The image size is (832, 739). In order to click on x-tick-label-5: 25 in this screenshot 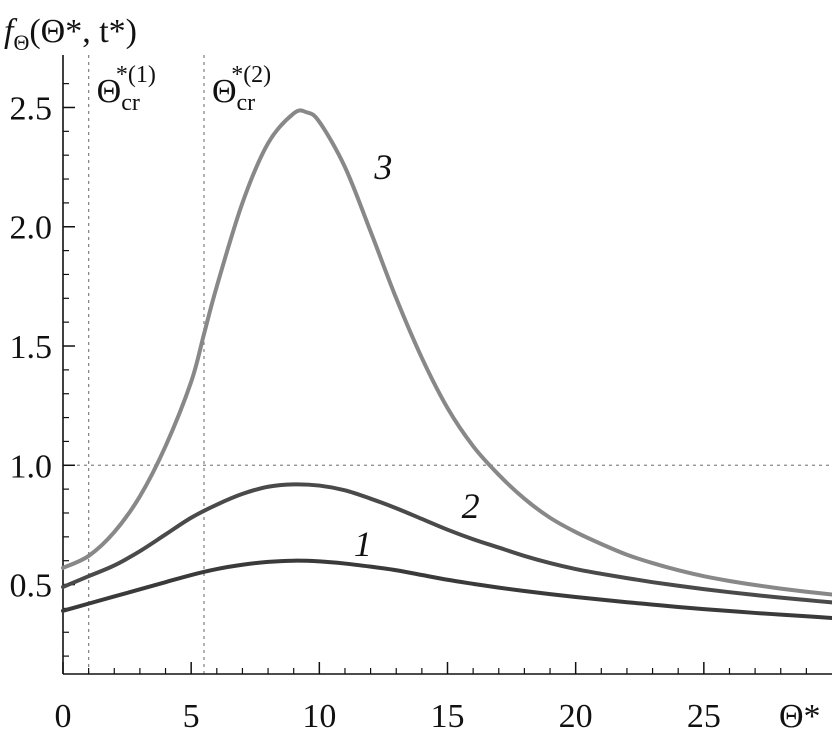, I will do `click(704, 716)`.